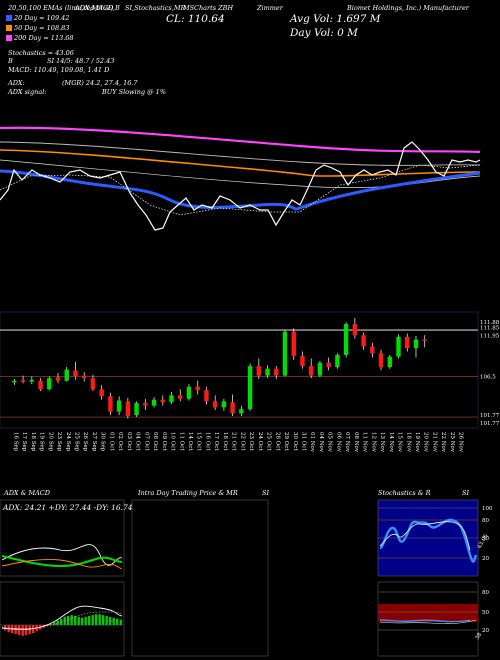  Describe the element at coordinates (270, 8) in the screenshot. I see `header-company-text: Zimmer` at that location.